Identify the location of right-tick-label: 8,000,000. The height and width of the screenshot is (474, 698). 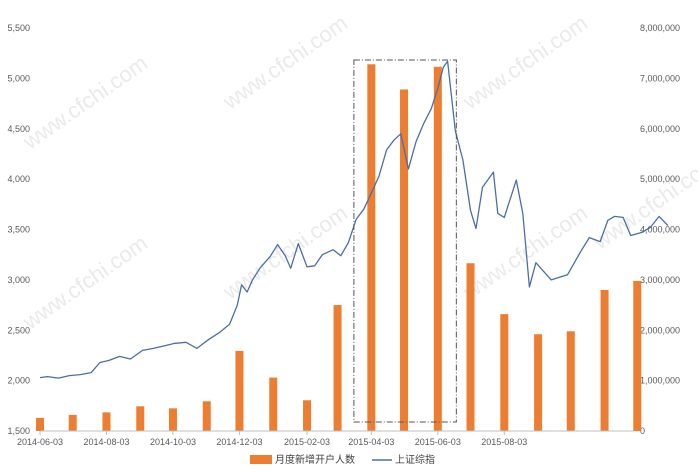
(660, 28).